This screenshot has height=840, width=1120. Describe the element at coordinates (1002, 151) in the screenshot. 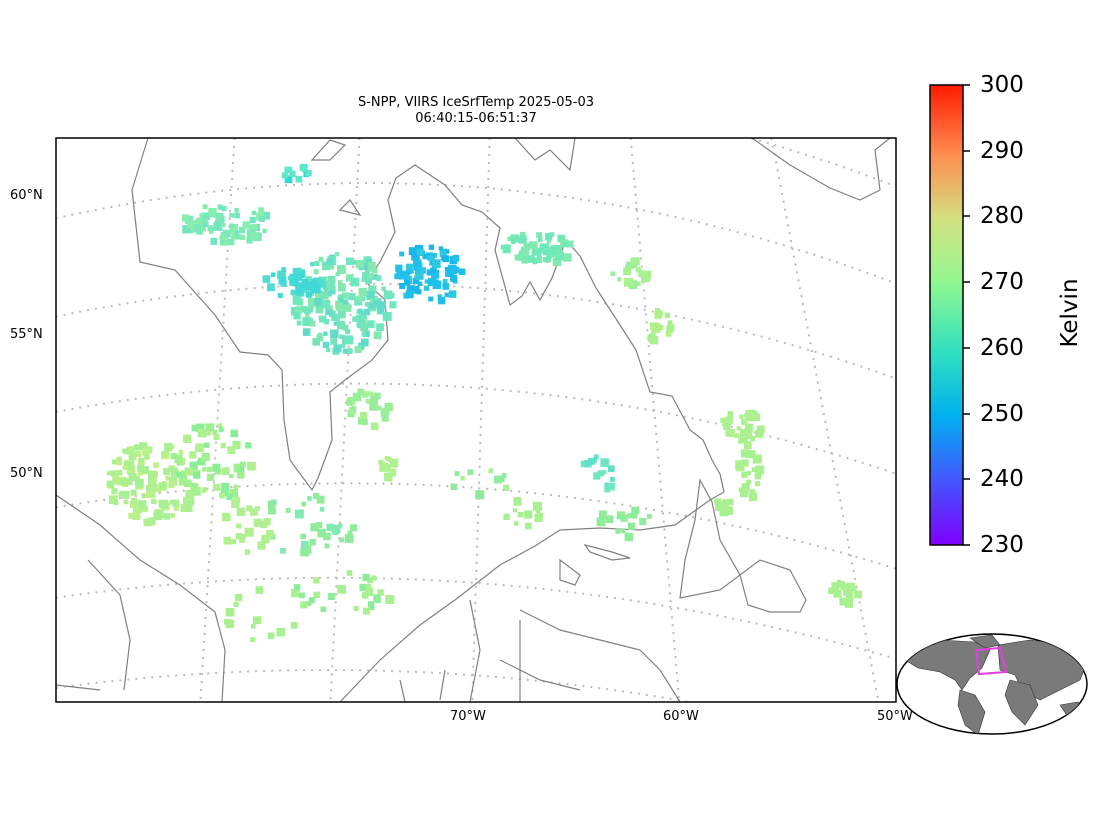

I see `colorbar-tick-label: 290` at that location.